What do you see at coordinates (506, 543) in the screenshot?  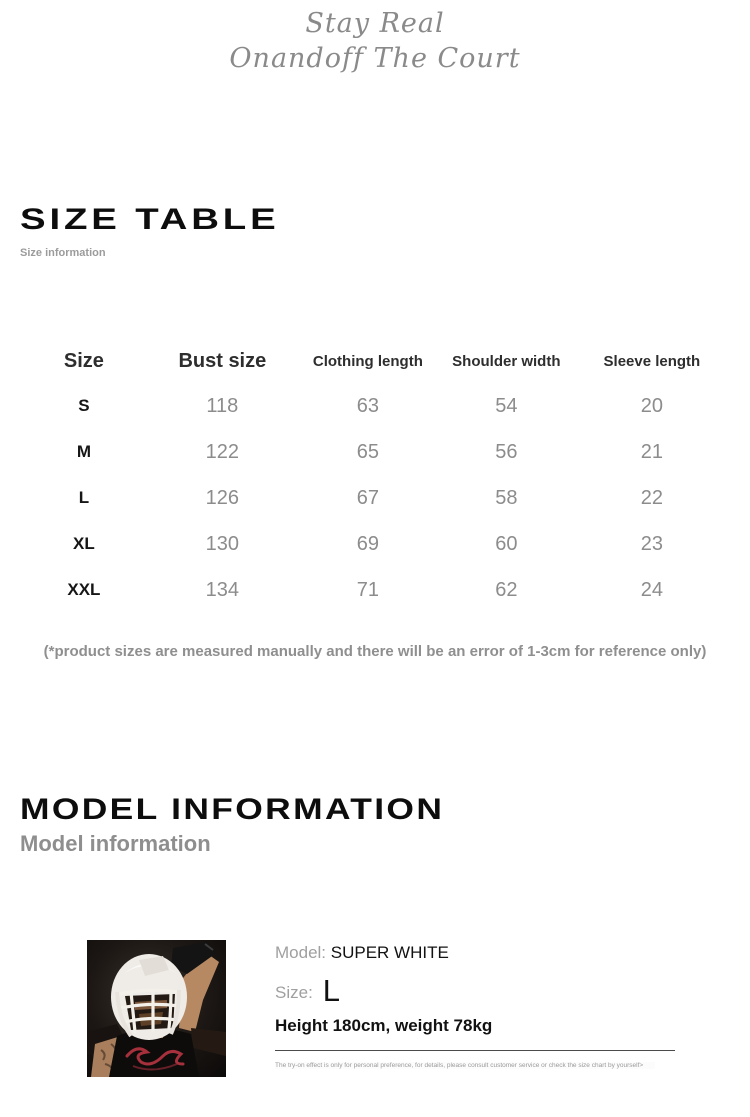 I see `value-xl-shoulder: 60` at bounding box center [506, 543].